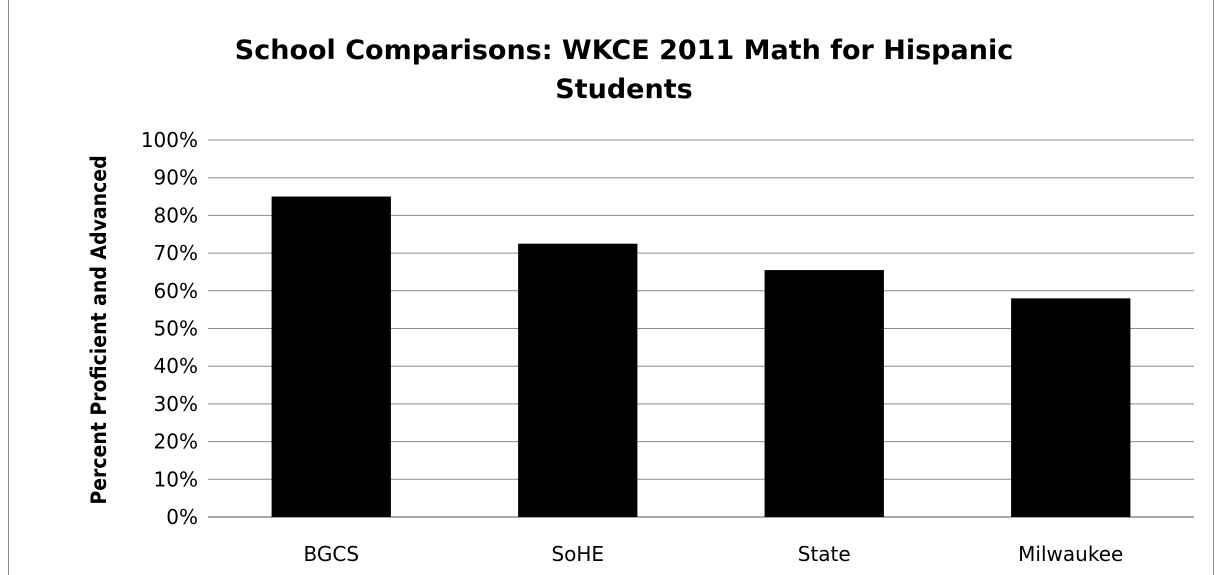 The width and height of the screenshot is (1225, 575). What do you see at coordinates (169, 140) in the screenshot?
I see `y-tick-label: 100%` at bounding box center [169, 140].